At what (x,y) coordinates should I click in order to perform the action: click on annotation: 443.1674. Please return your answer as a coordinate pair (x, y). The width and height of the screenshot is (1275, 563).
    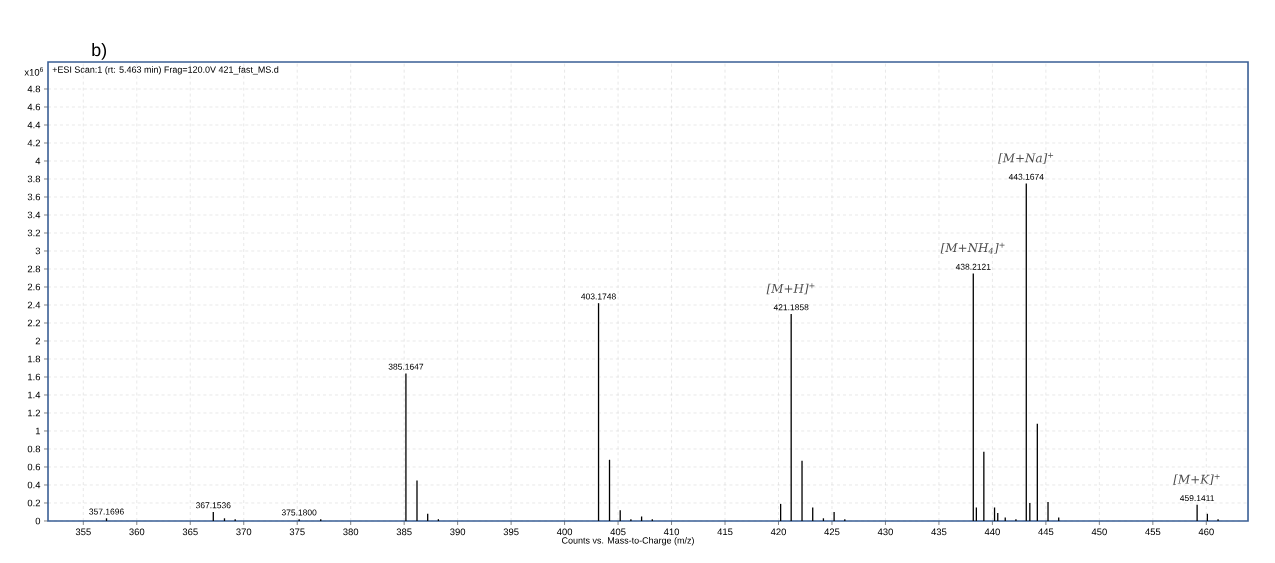
    Looking at the image, I should click on (1026, 176).